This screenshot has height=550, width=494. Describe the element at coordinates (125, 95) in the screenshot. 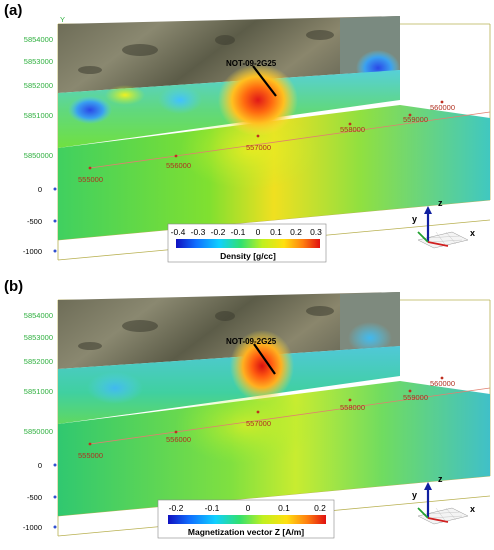

I see `positive-anomaly-small` at that location.